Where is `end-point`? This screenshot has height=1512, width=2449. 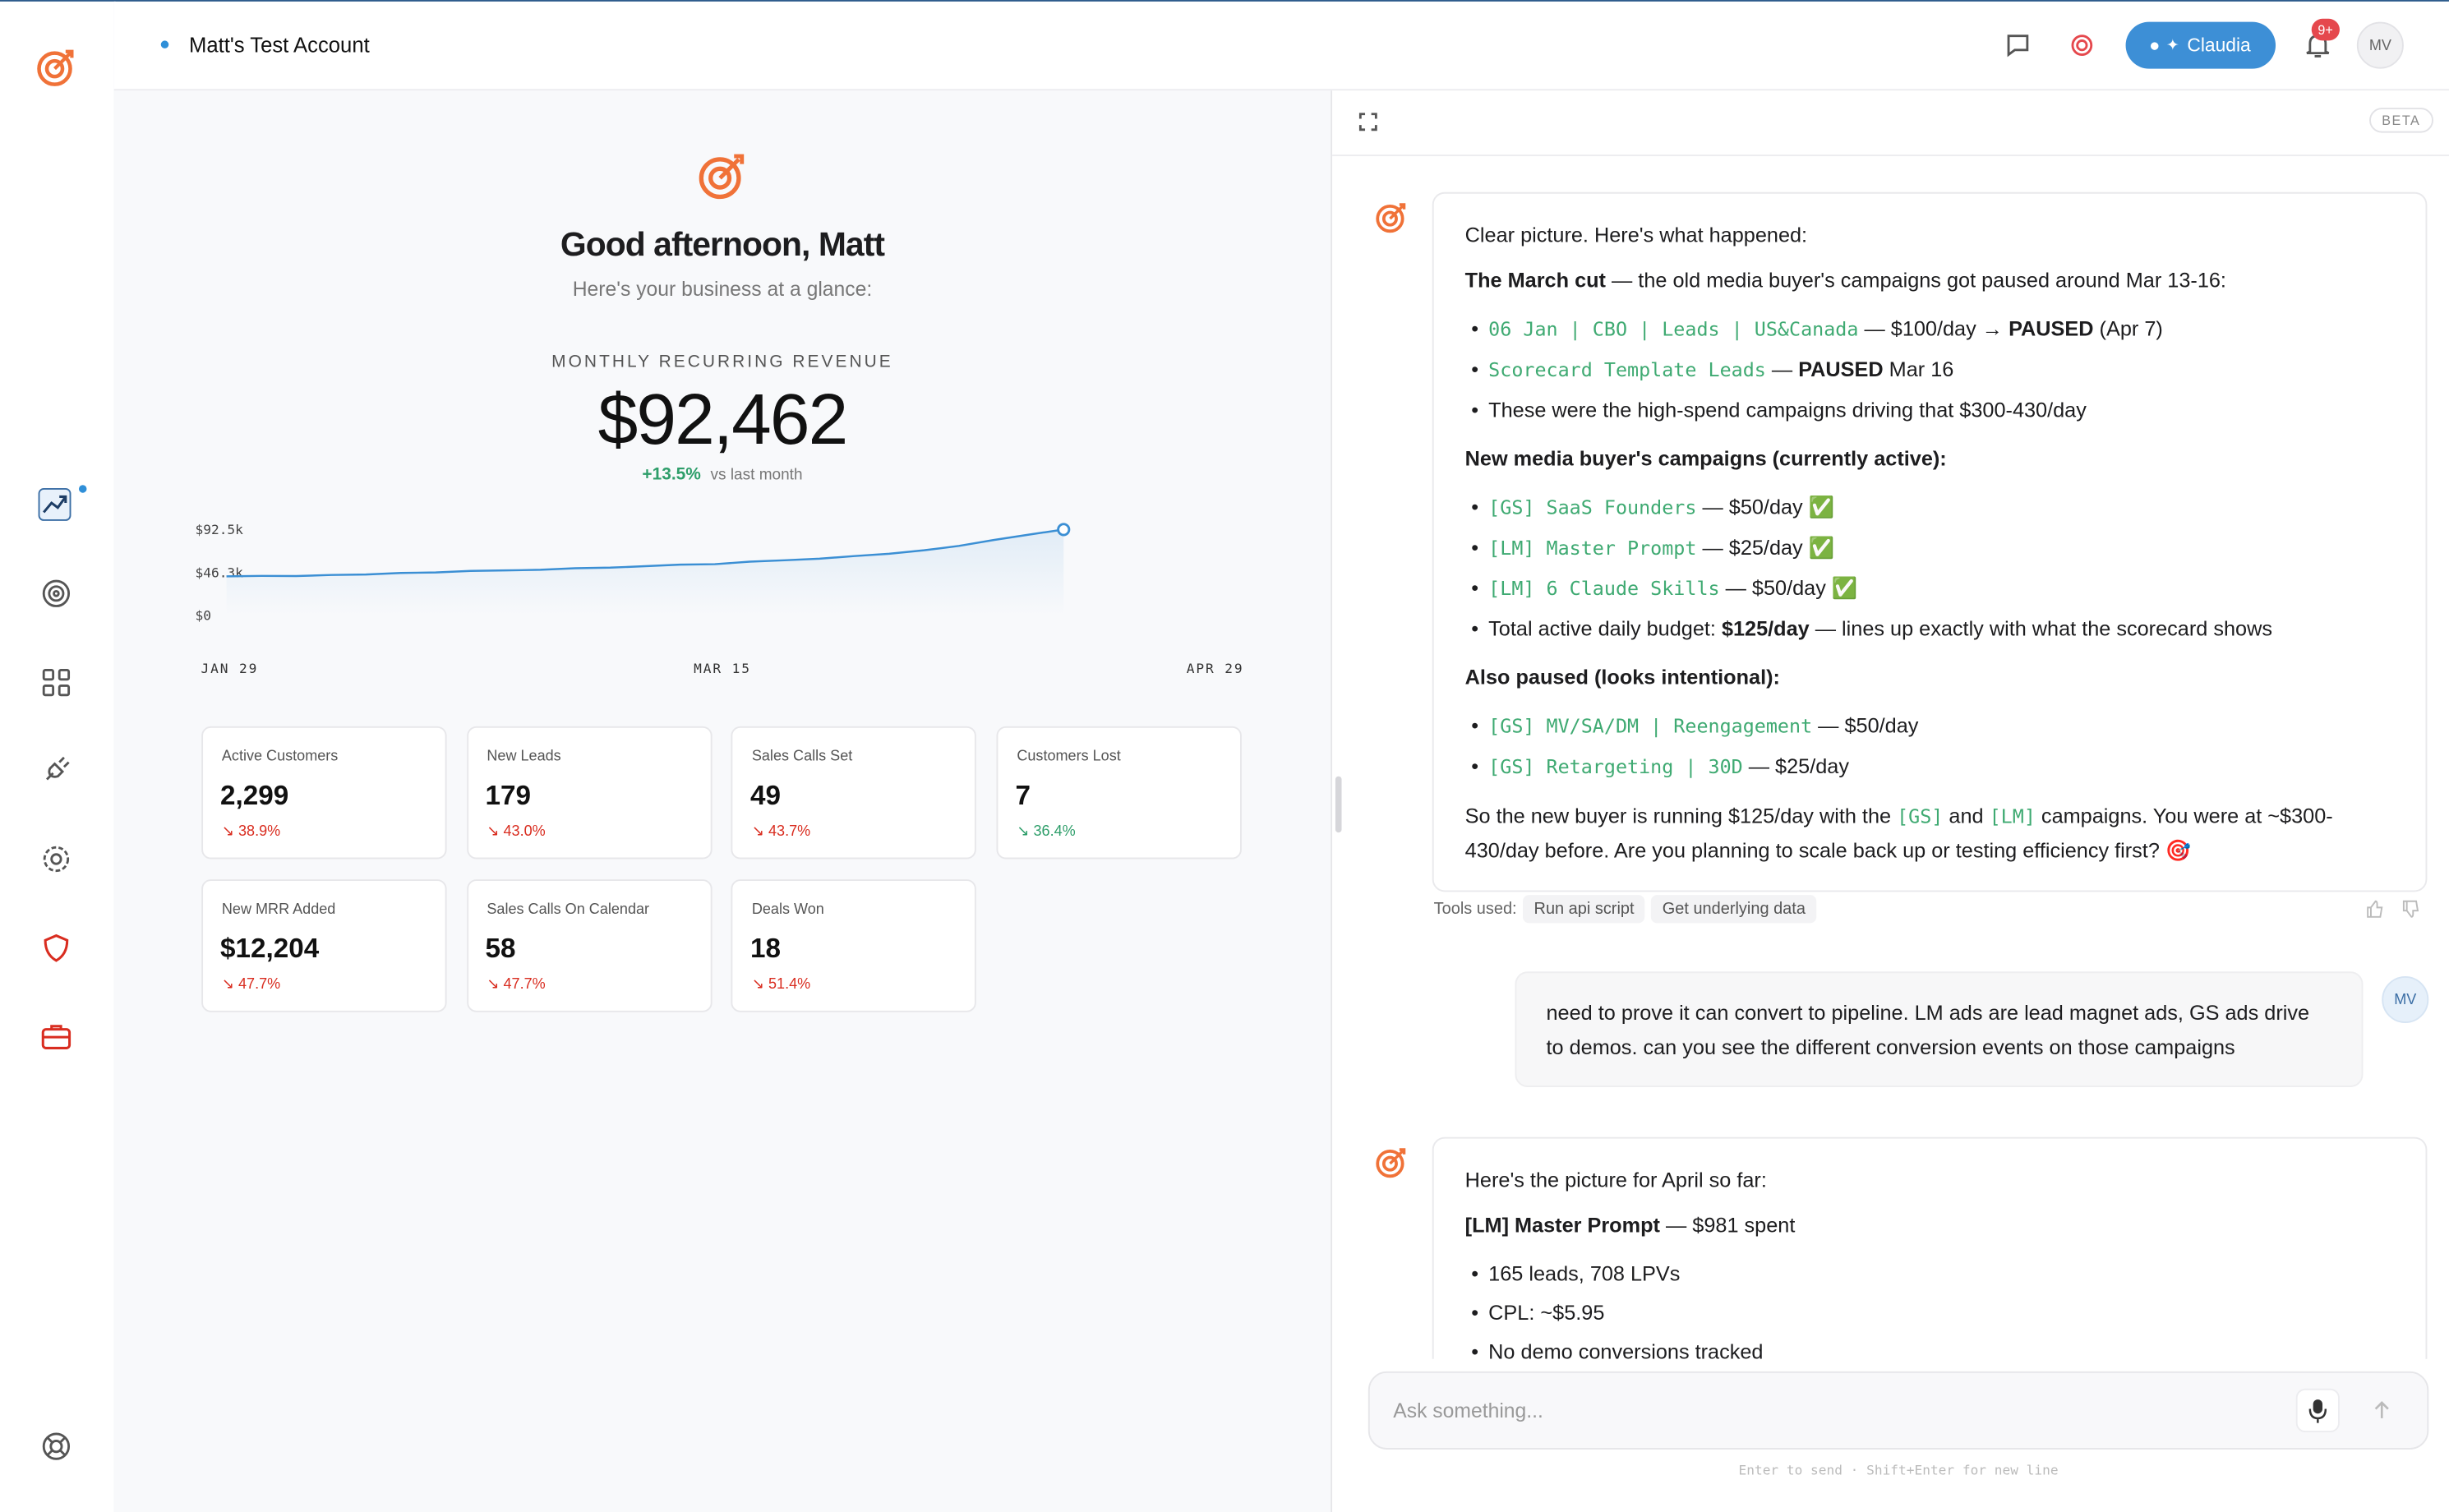
end-point is located at coordinates (1064, 530).